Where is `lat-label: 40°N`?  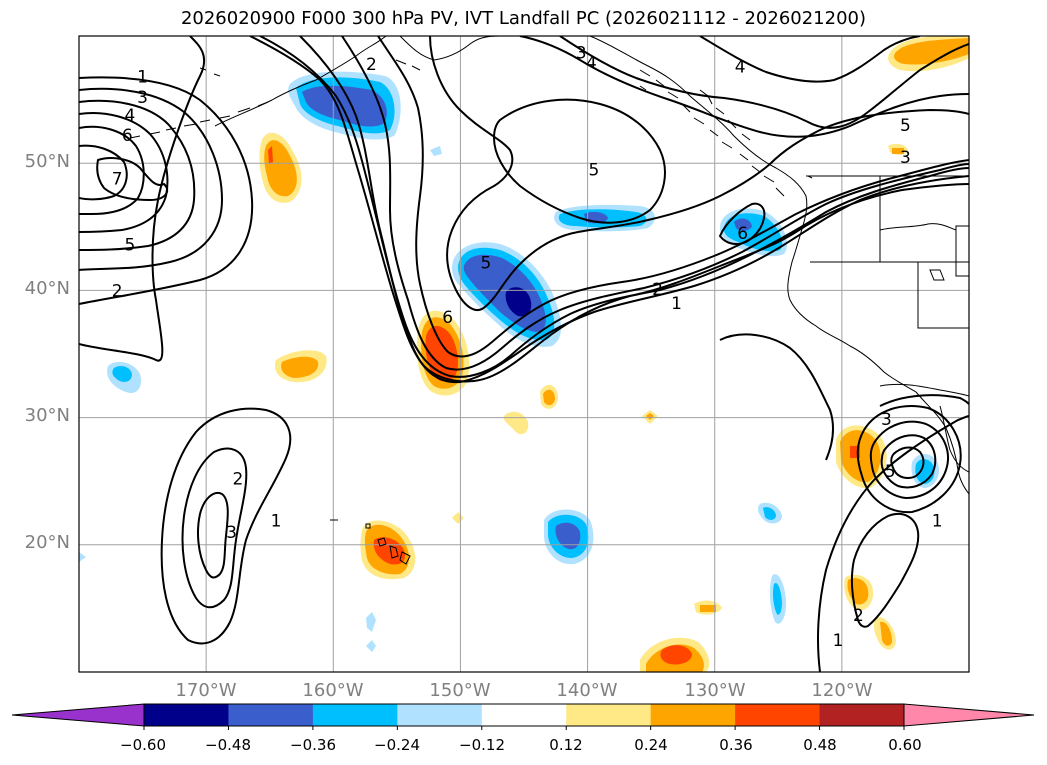
lat-label: 40°N is located at coordinates (47, 288).